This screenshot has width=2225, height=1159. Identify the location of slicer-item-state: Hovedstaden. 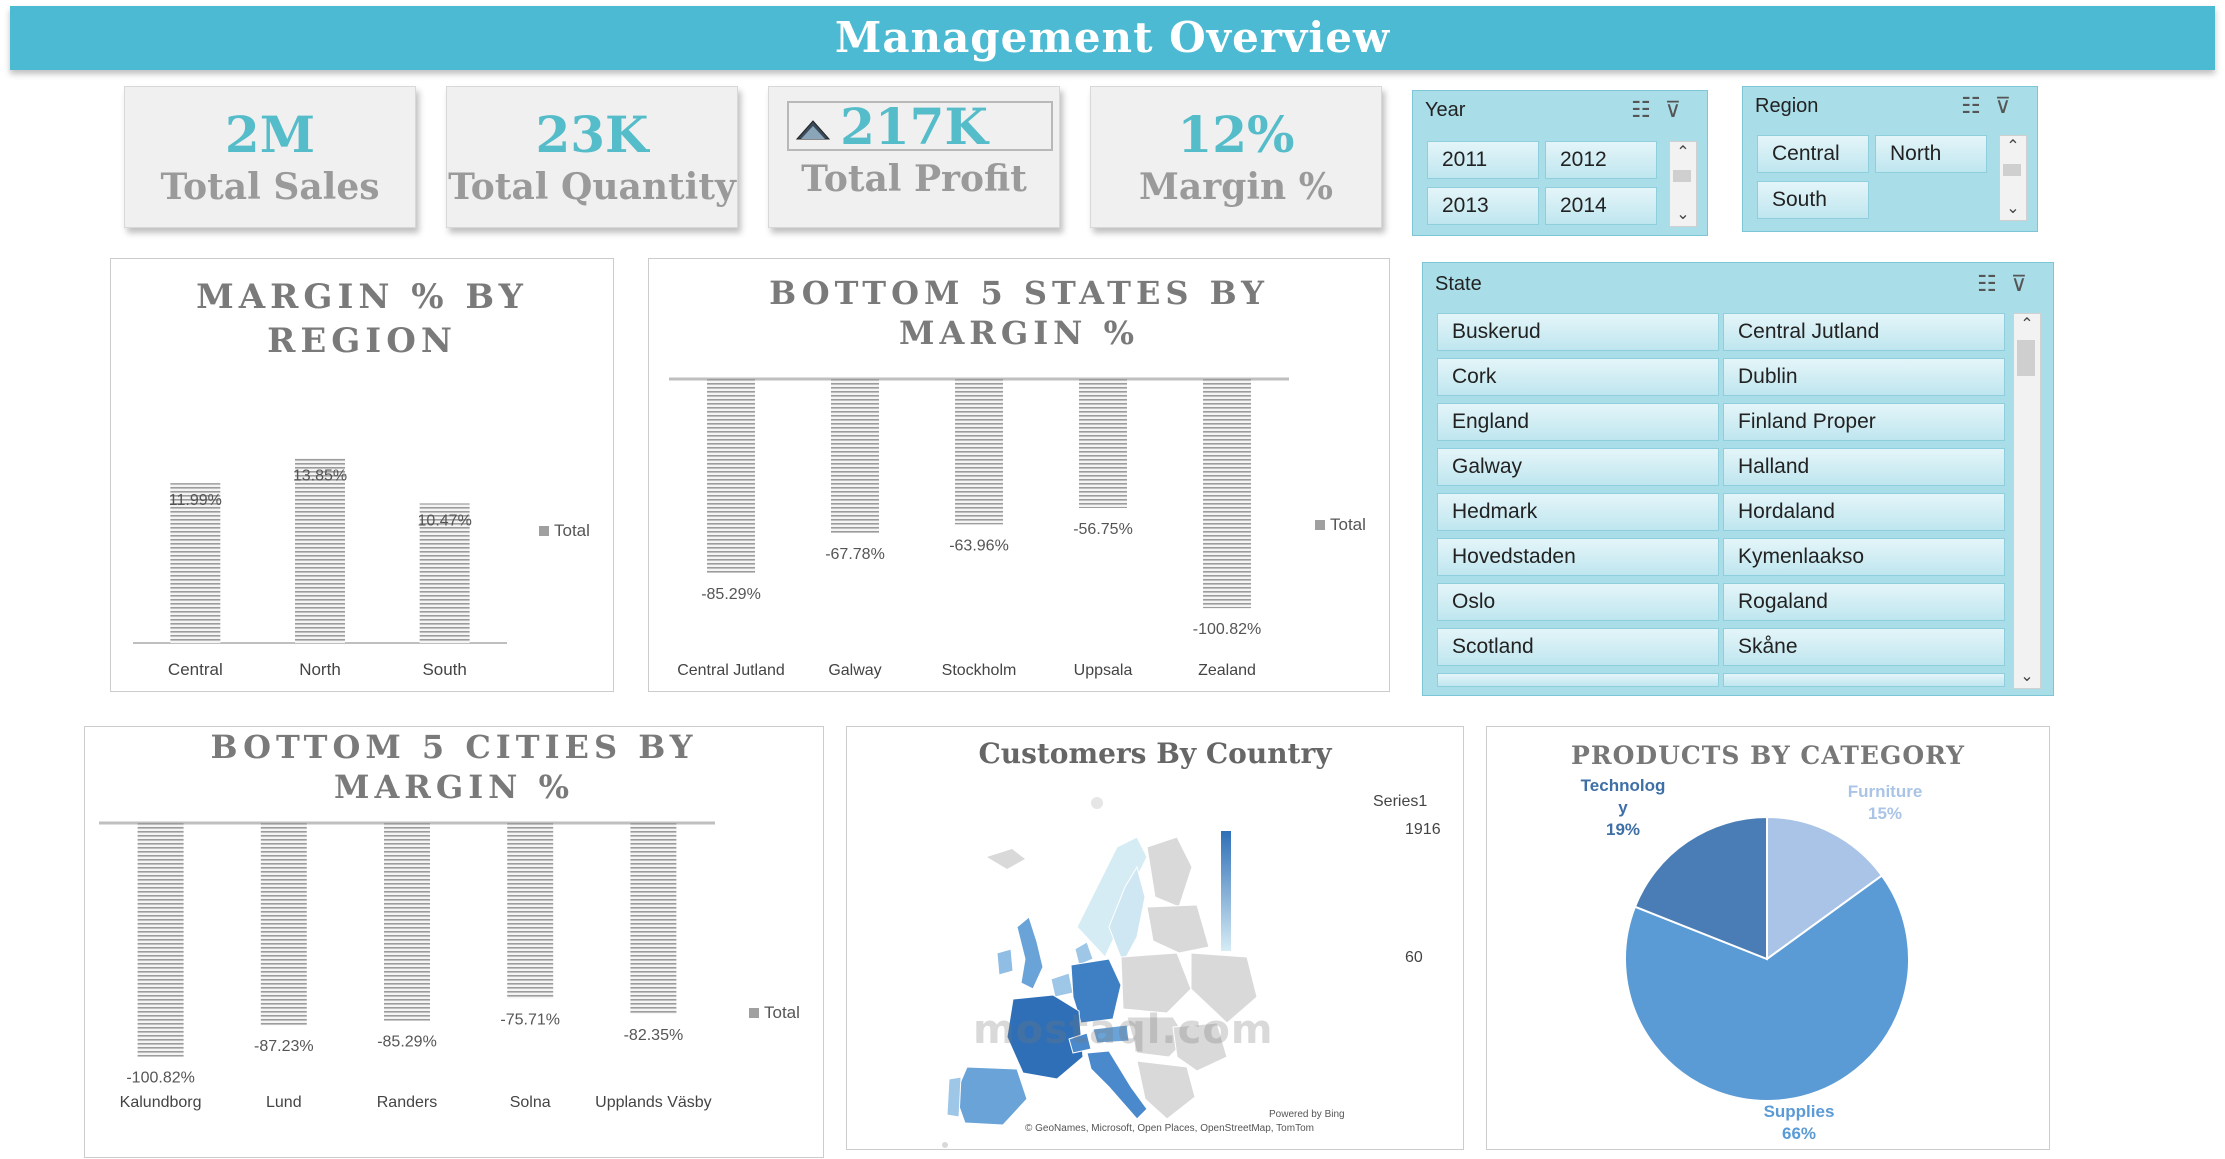
(1578, 557).